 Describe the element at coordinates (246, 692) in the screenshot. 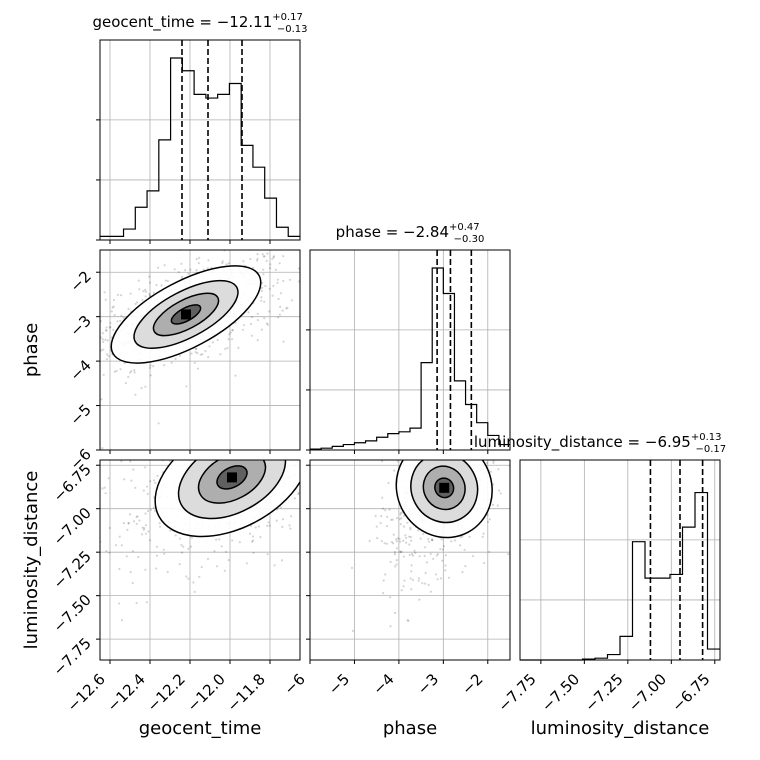

I see `x-tick-label: −11.8` at that location.